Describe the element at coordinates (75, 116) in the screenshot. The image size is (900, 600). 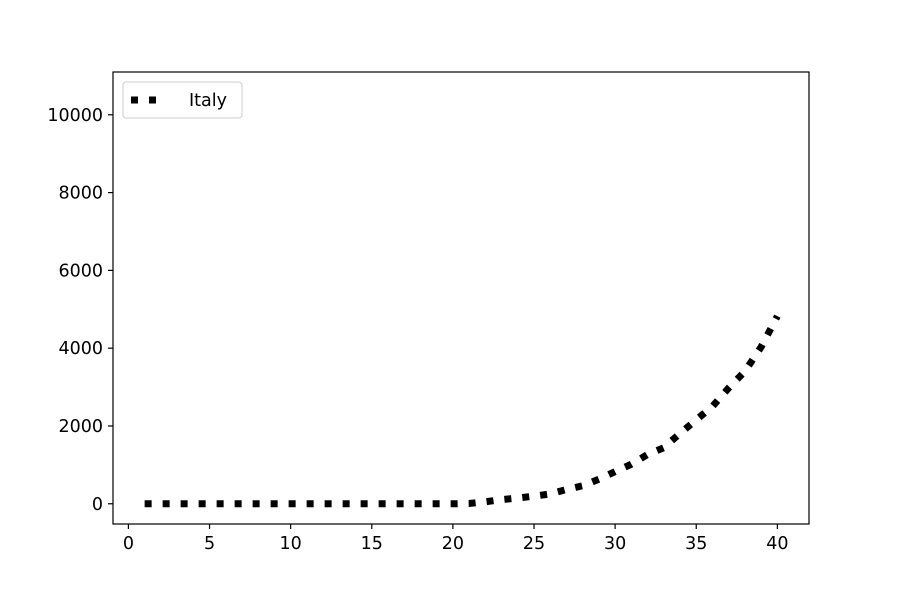
I see `y-tick-label: 10000` at that location.